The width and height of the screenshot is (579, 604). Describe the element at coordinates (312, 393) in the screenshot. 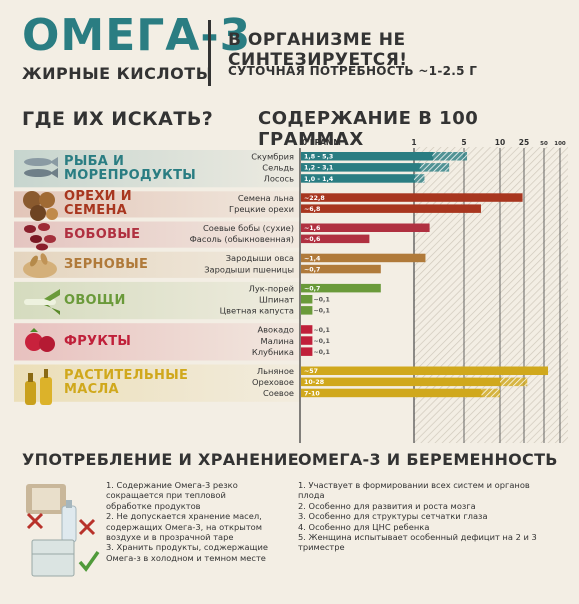

I see `bar-value-label: 7-10` at that location.